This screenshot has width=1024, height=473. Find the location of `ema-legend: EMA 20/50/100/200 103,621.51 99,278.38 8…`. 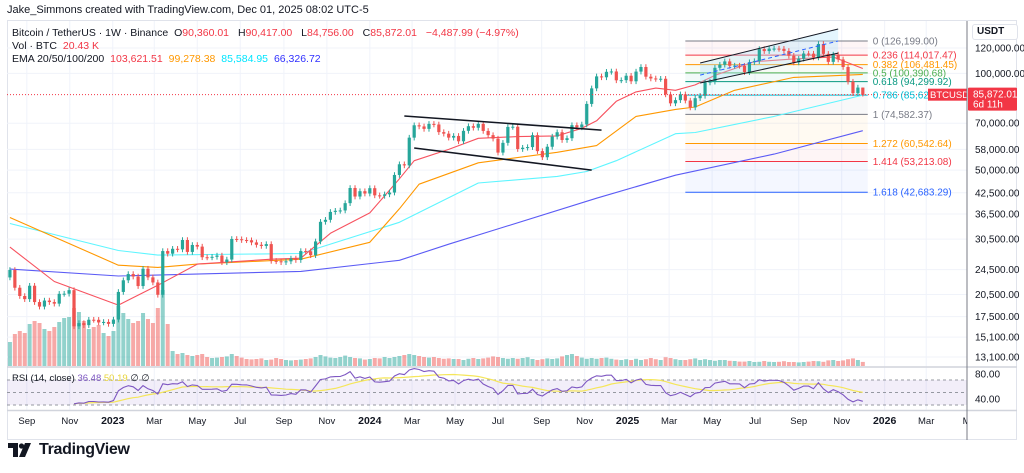

ema-legend: EMA 20/50/100/200 103,621.51 99,278.38 8… is located at coordinates (168, 59).